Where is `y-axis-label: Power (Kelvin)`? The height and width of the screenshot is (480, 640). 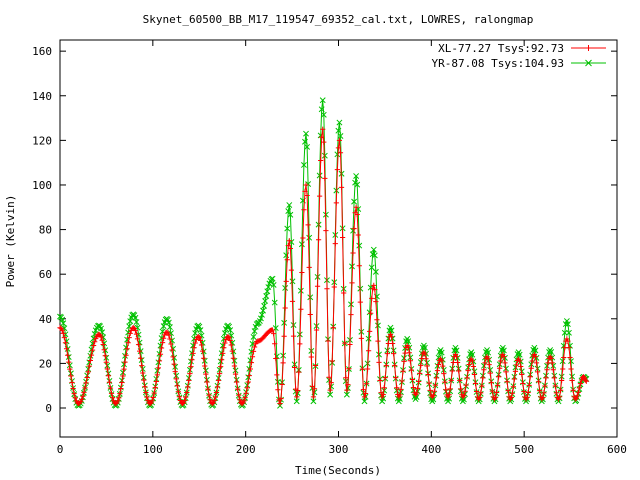 y-axis-label: Power (Kelvin) is located at coordinates (10, 241).